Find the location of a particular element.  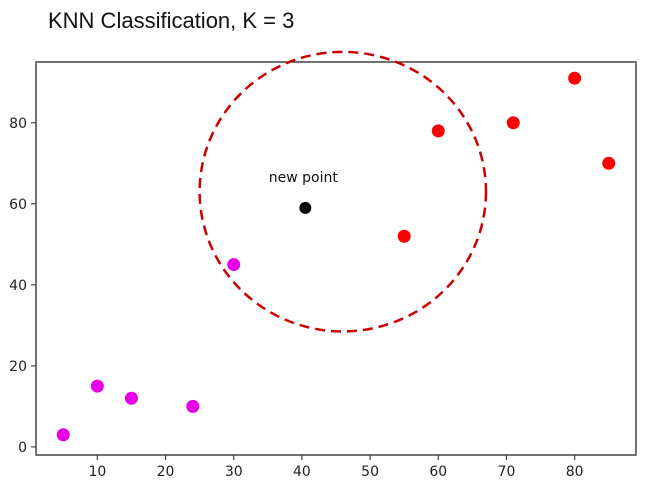

x-axis-ticks: 10 20 30 40 50 60 70 80 is located at coordinates (336, 467).